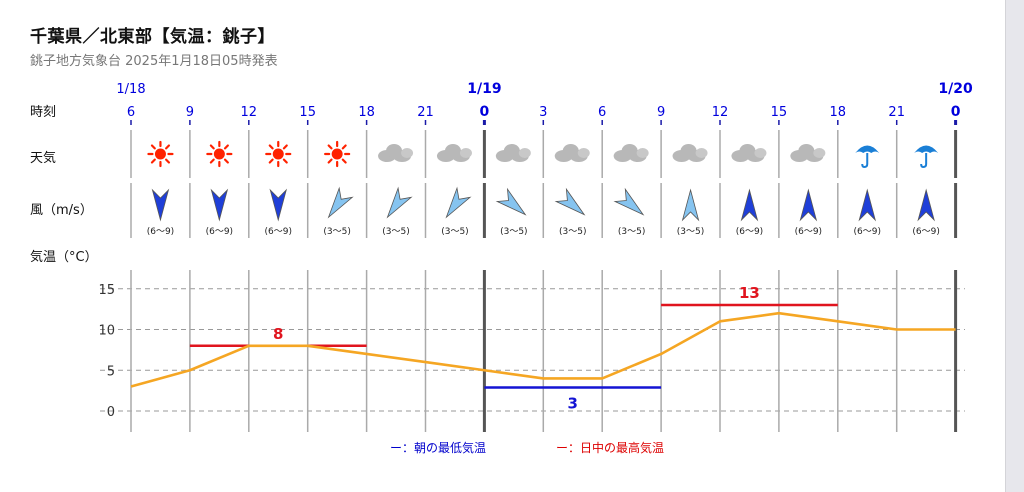 Image resolution: width=1024 pixels, height=492 pixels. What do you see at coordinates (955, 89) in the screenshot?
I see `date-label: 1/20` at bounding box center [955, 89].